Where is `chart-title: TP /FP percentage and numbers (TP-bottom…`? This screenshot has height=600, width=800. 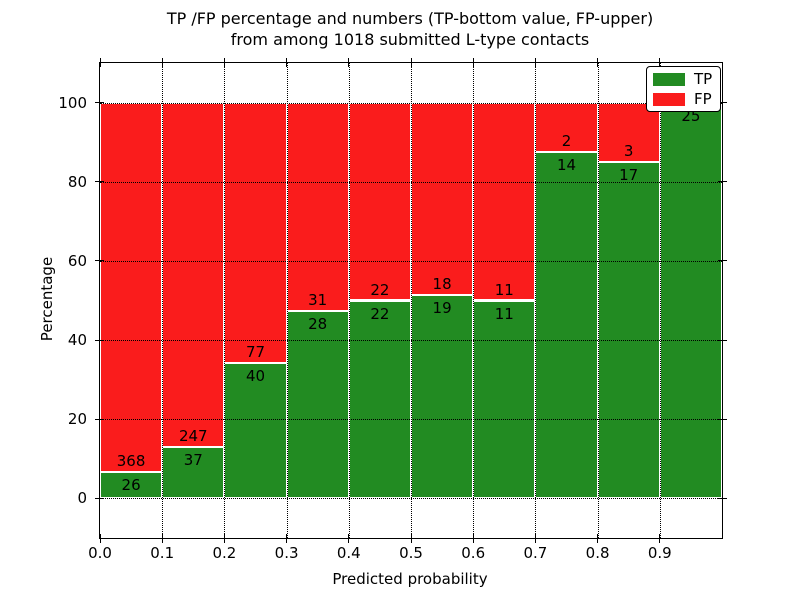
chart-title: TP /FP percentage and numbers (TP-bottom… is located at coordinates (410, 29).